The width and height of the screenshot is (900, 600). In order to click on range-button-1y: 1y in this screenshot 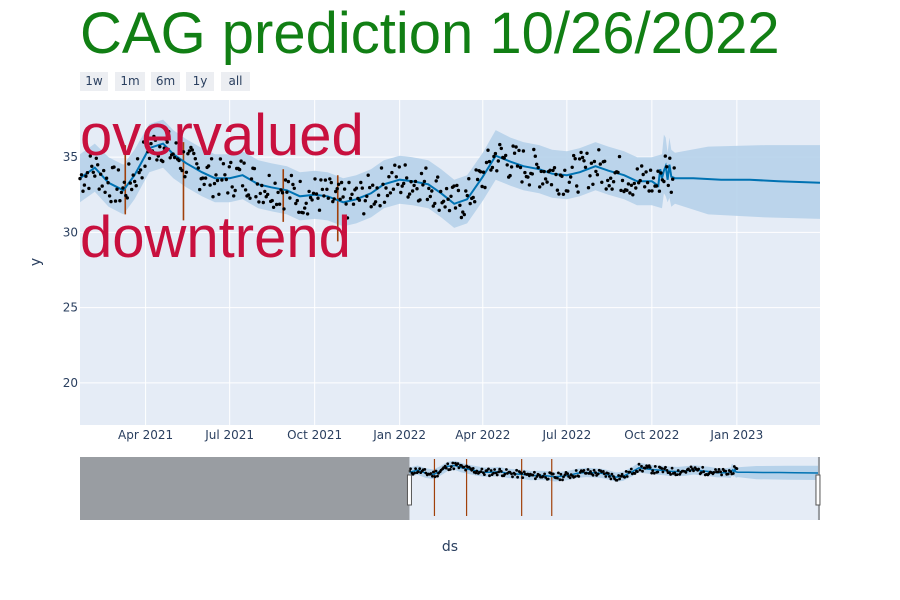, I will do `click(200, 81)`.